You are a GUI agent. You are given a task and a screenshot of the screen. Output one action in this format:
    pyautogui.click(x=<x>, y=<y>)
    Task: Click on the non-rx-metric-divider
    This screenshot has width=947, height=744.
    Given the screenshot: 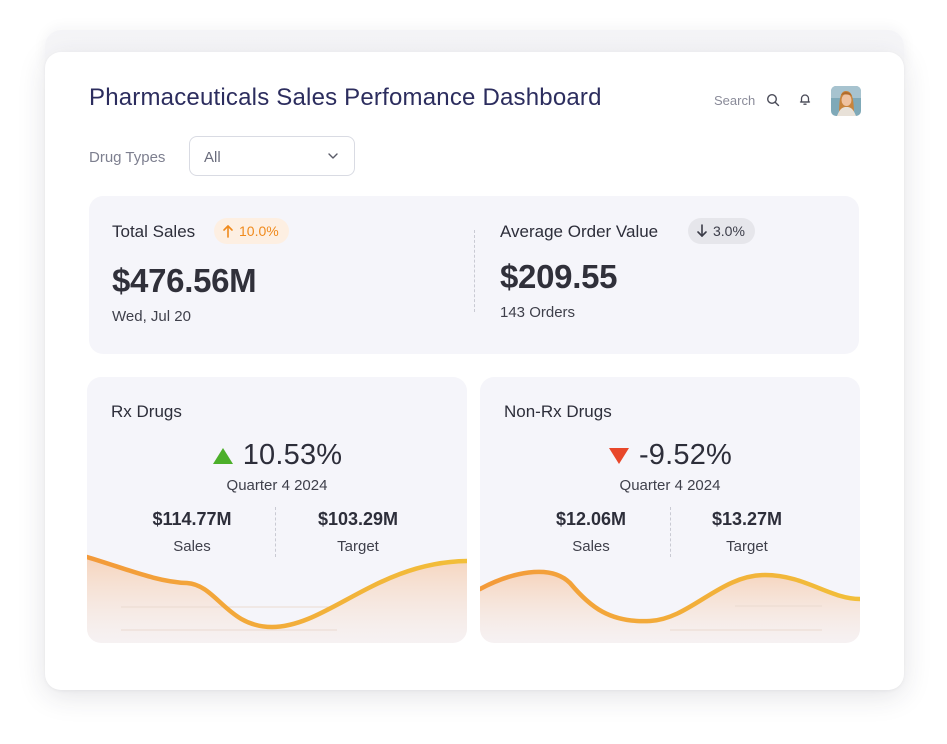 What is the action you would take?
    pyautogui.click(x=670, y=532)
    